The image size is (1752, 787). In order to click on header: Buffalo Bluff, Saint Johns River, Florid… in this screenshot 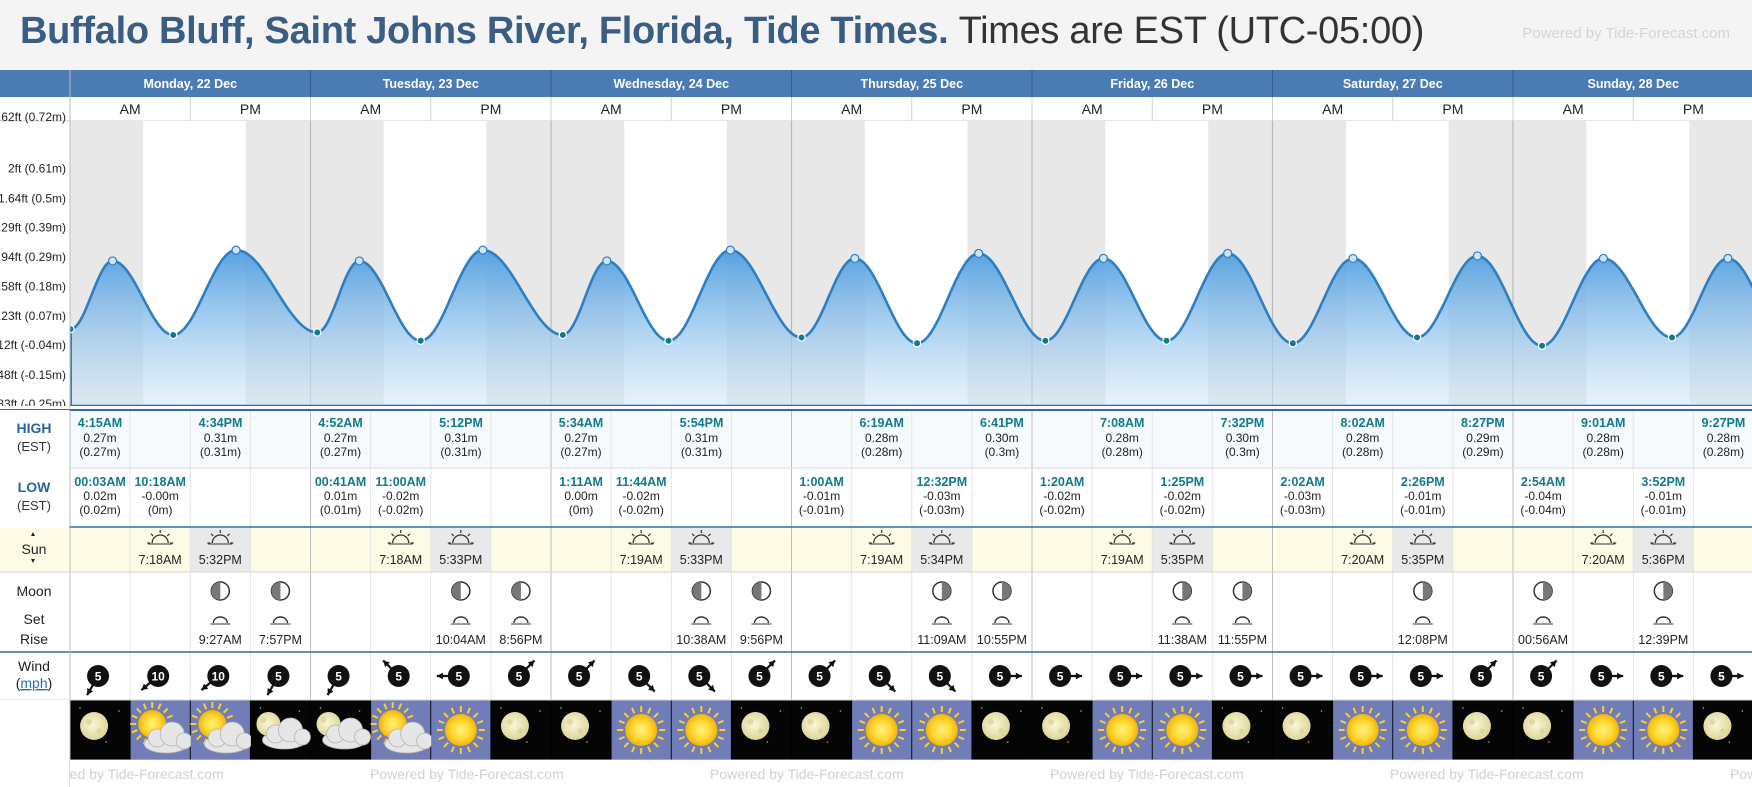, I will do `click(876, 35)`.